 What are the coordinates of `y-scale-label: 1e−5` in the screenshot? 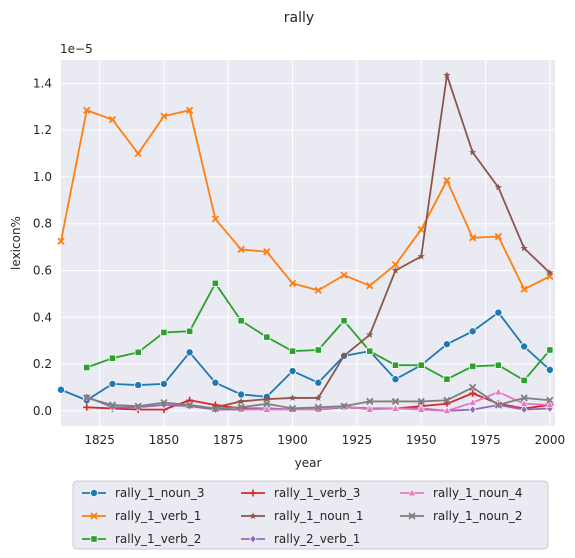 It's located at (76, 49).